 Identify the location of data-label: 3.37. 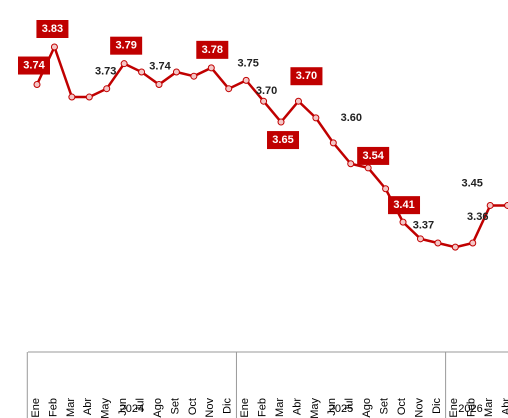
(423, 226).